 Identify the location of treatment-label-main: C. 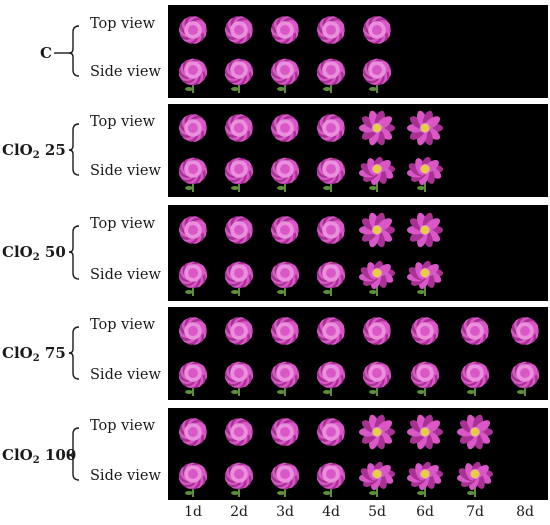
(46, 53).